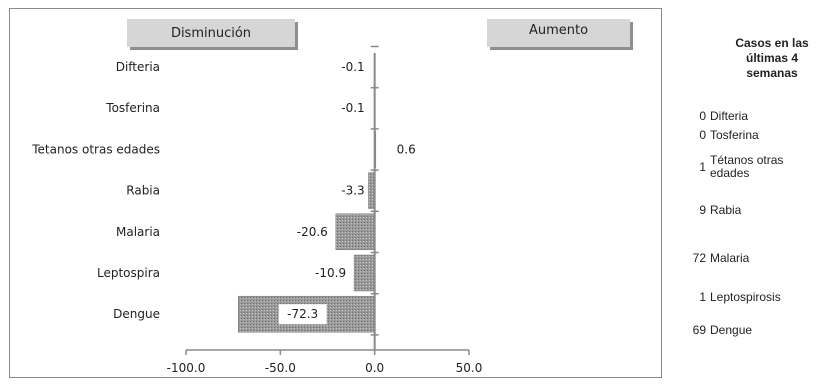 The image size is (825, 386). What do you see at coordinates (352, 191) in the screenshot?
I see `value-label: -3.3` at bounding box center [352, 191].